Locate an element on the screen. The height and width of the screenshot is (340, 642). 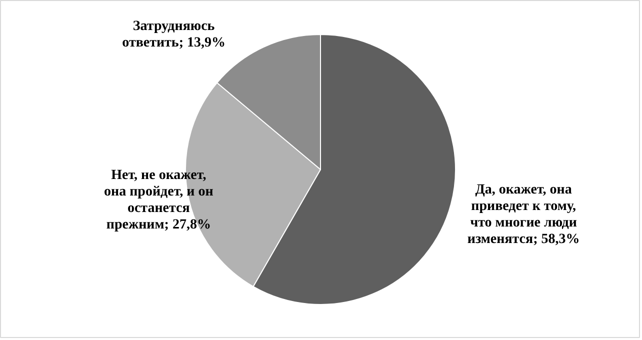
slice-label: Да, окажет, она приведет к тому, что многие люди изменятся; 58,3% is located at coordinates (523, 214).